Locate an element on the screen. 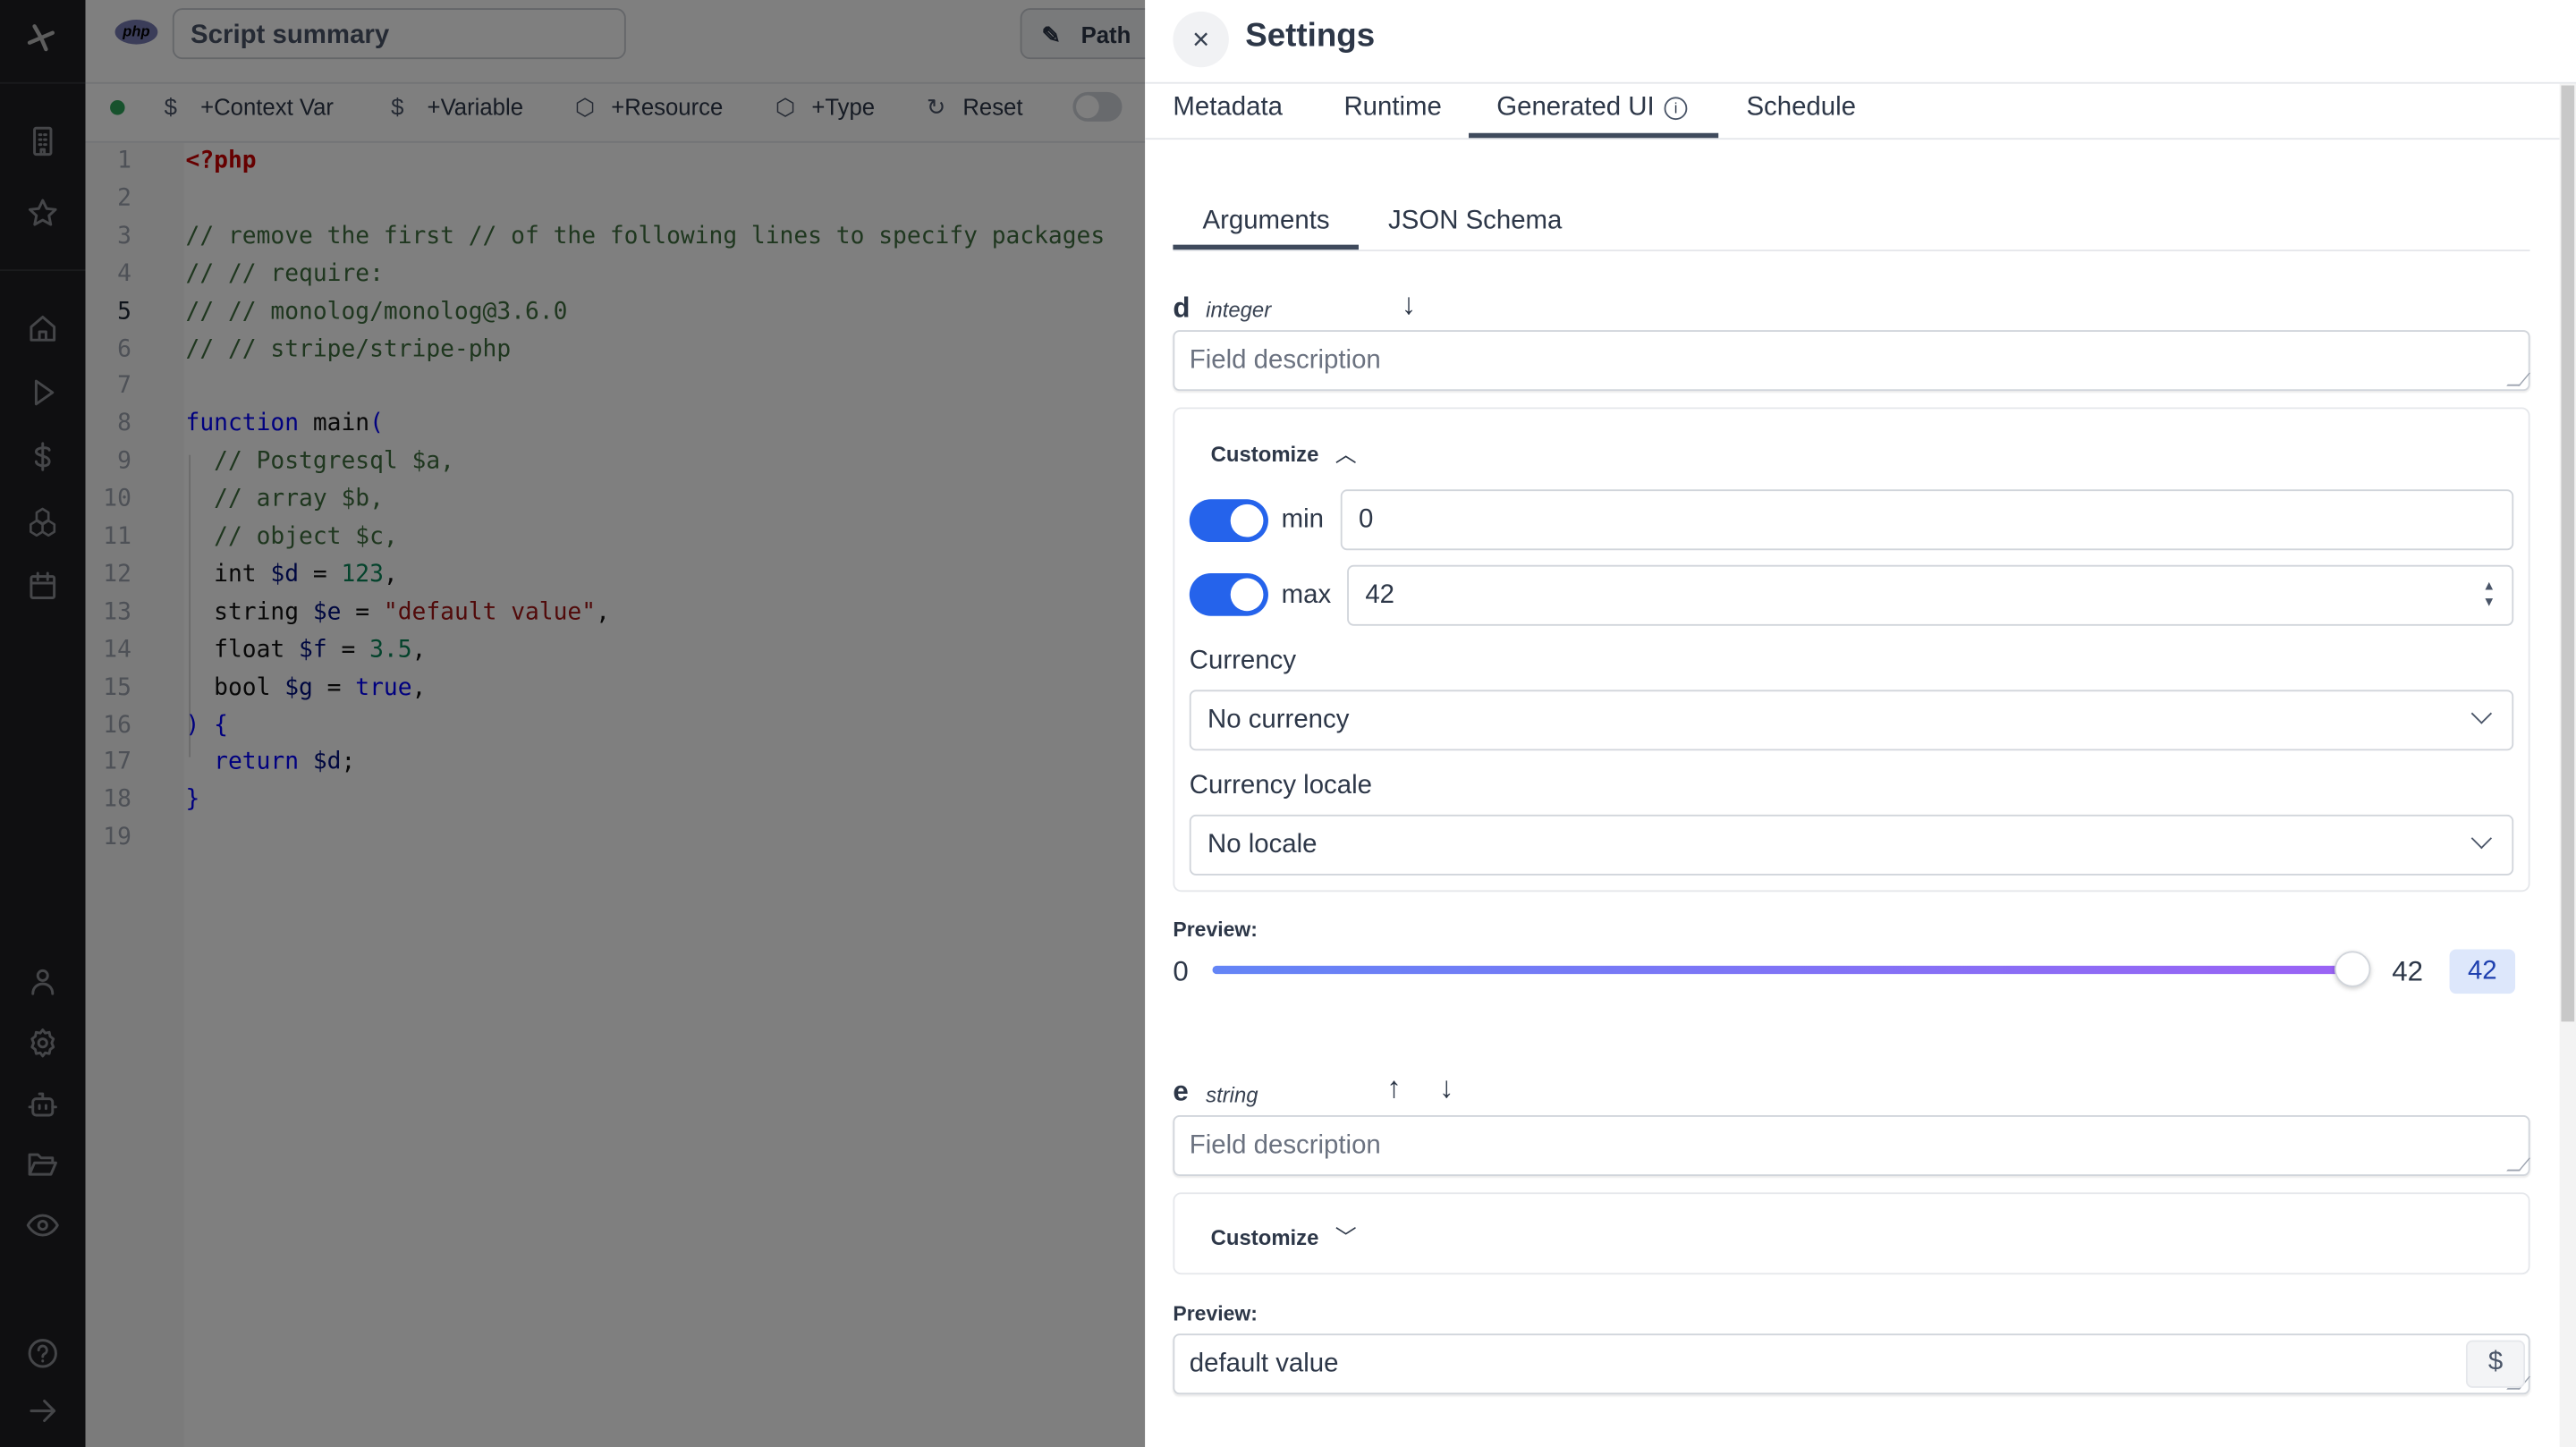 Image resolution: width=2576 pixels, height=1447 pixels. chevron-down-icon: ﹀ is located at coordinates (1346, 1237).